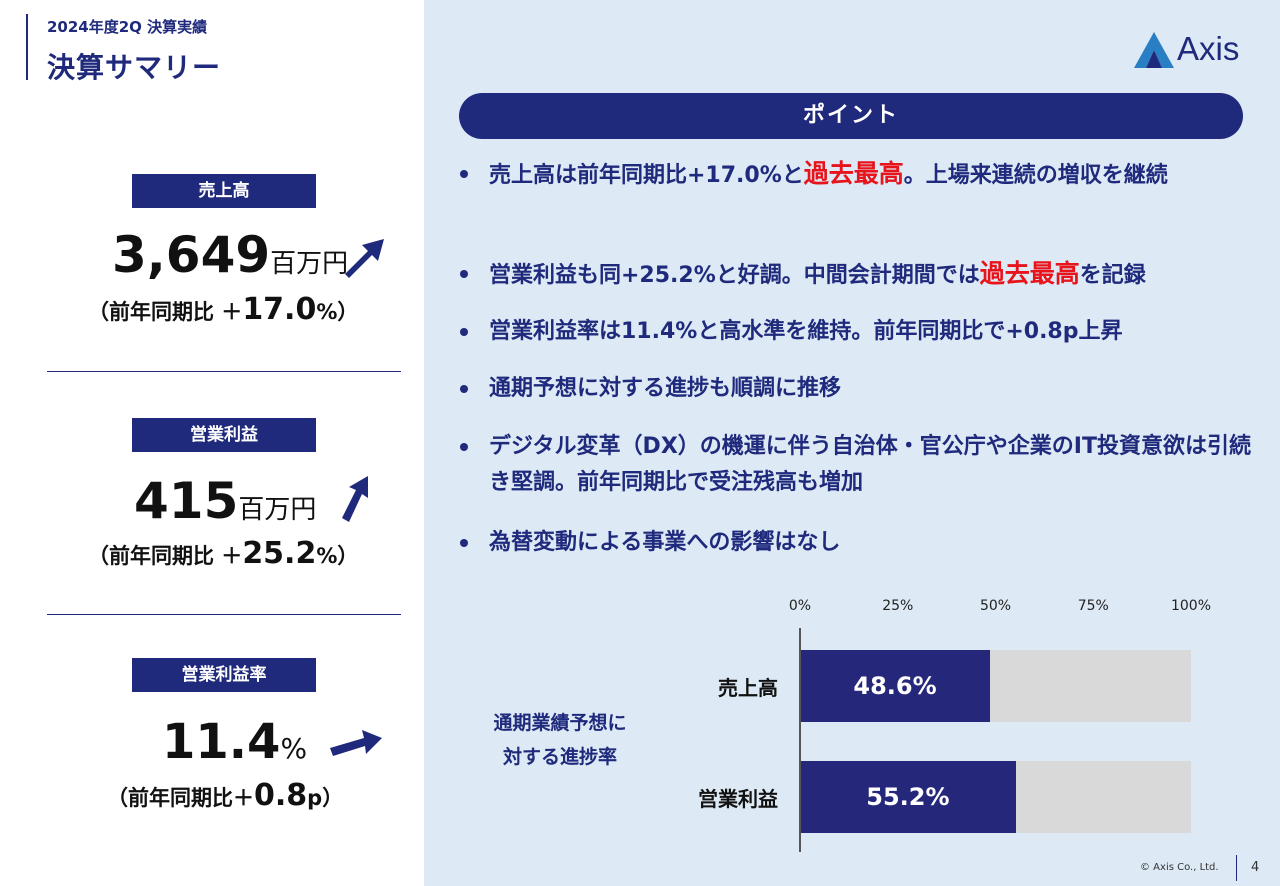 Image resolution: width=1280 pixels, height=886 pixels. Describe the element at coordinates (27, 47) in the screenshot. I see `header-accent-rule` at that location.